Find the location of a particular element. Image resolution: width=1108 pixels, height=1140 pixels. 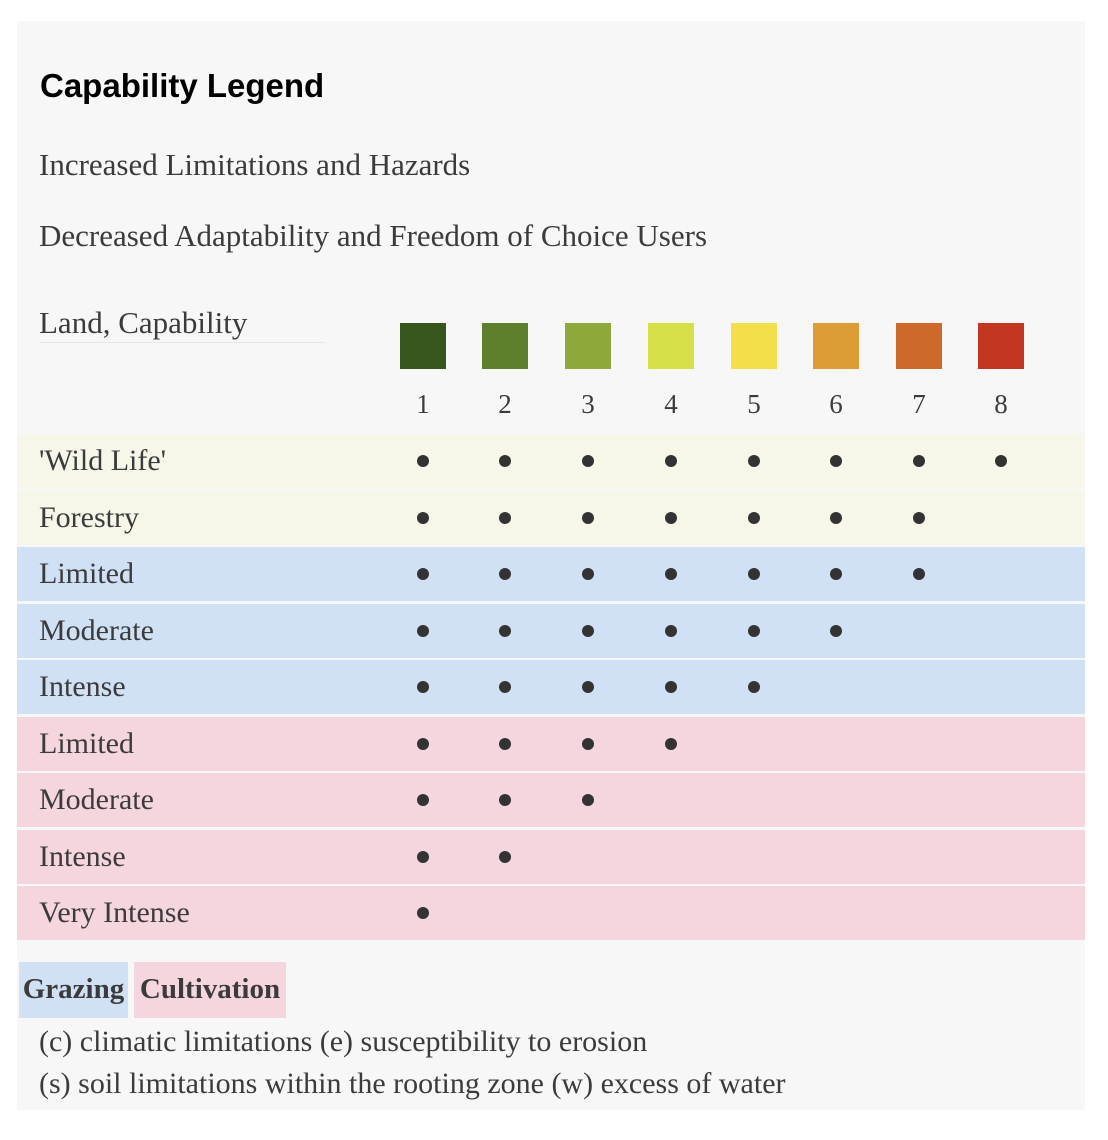

row-label: Forestry is located at coordinates (89, 517).